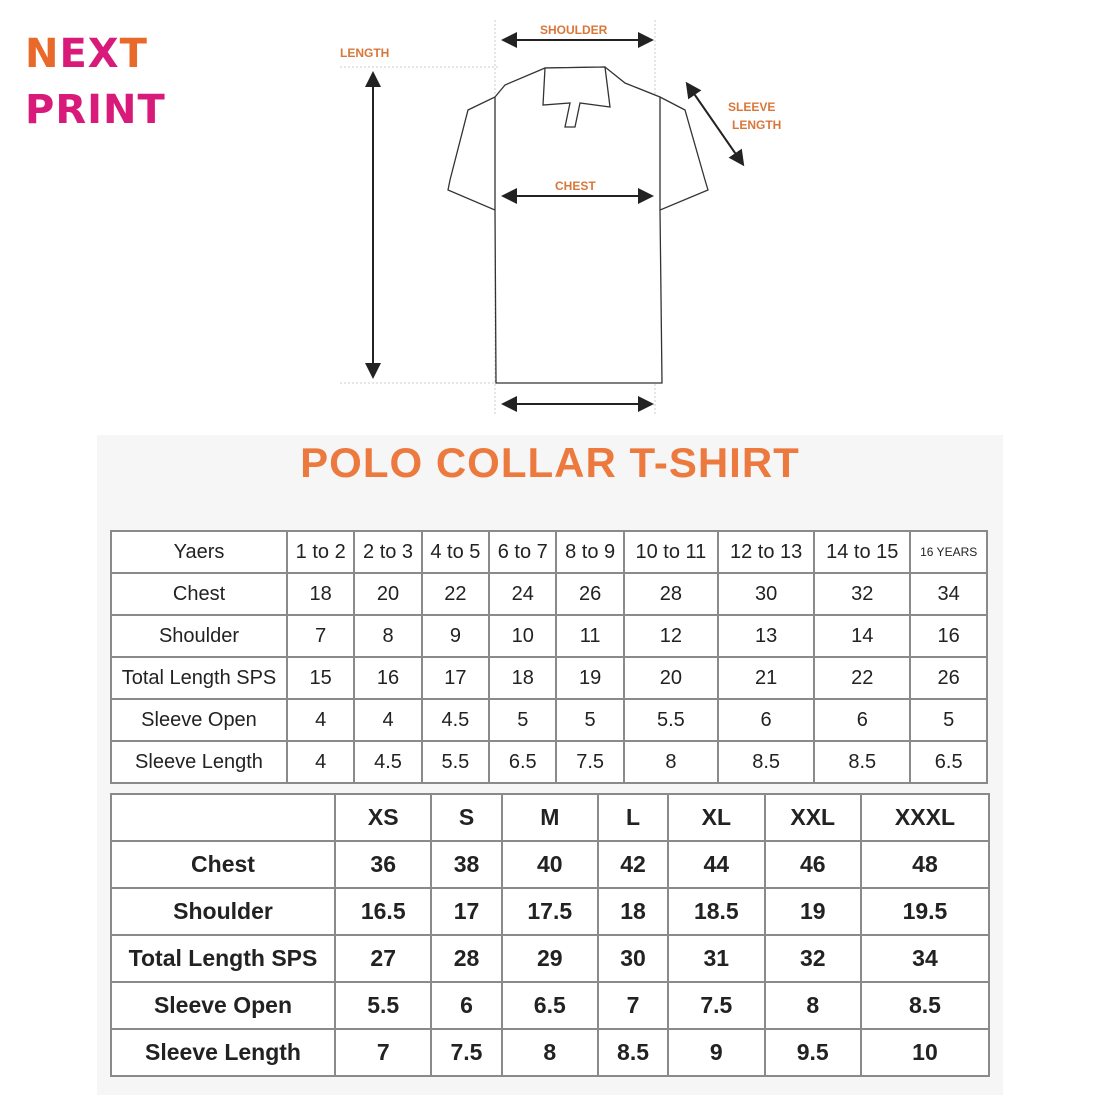 Image resolution: width=1100 pixels, height=1100 pixels. I want to click on table-cell: 1 to 2, so click(320, 552).